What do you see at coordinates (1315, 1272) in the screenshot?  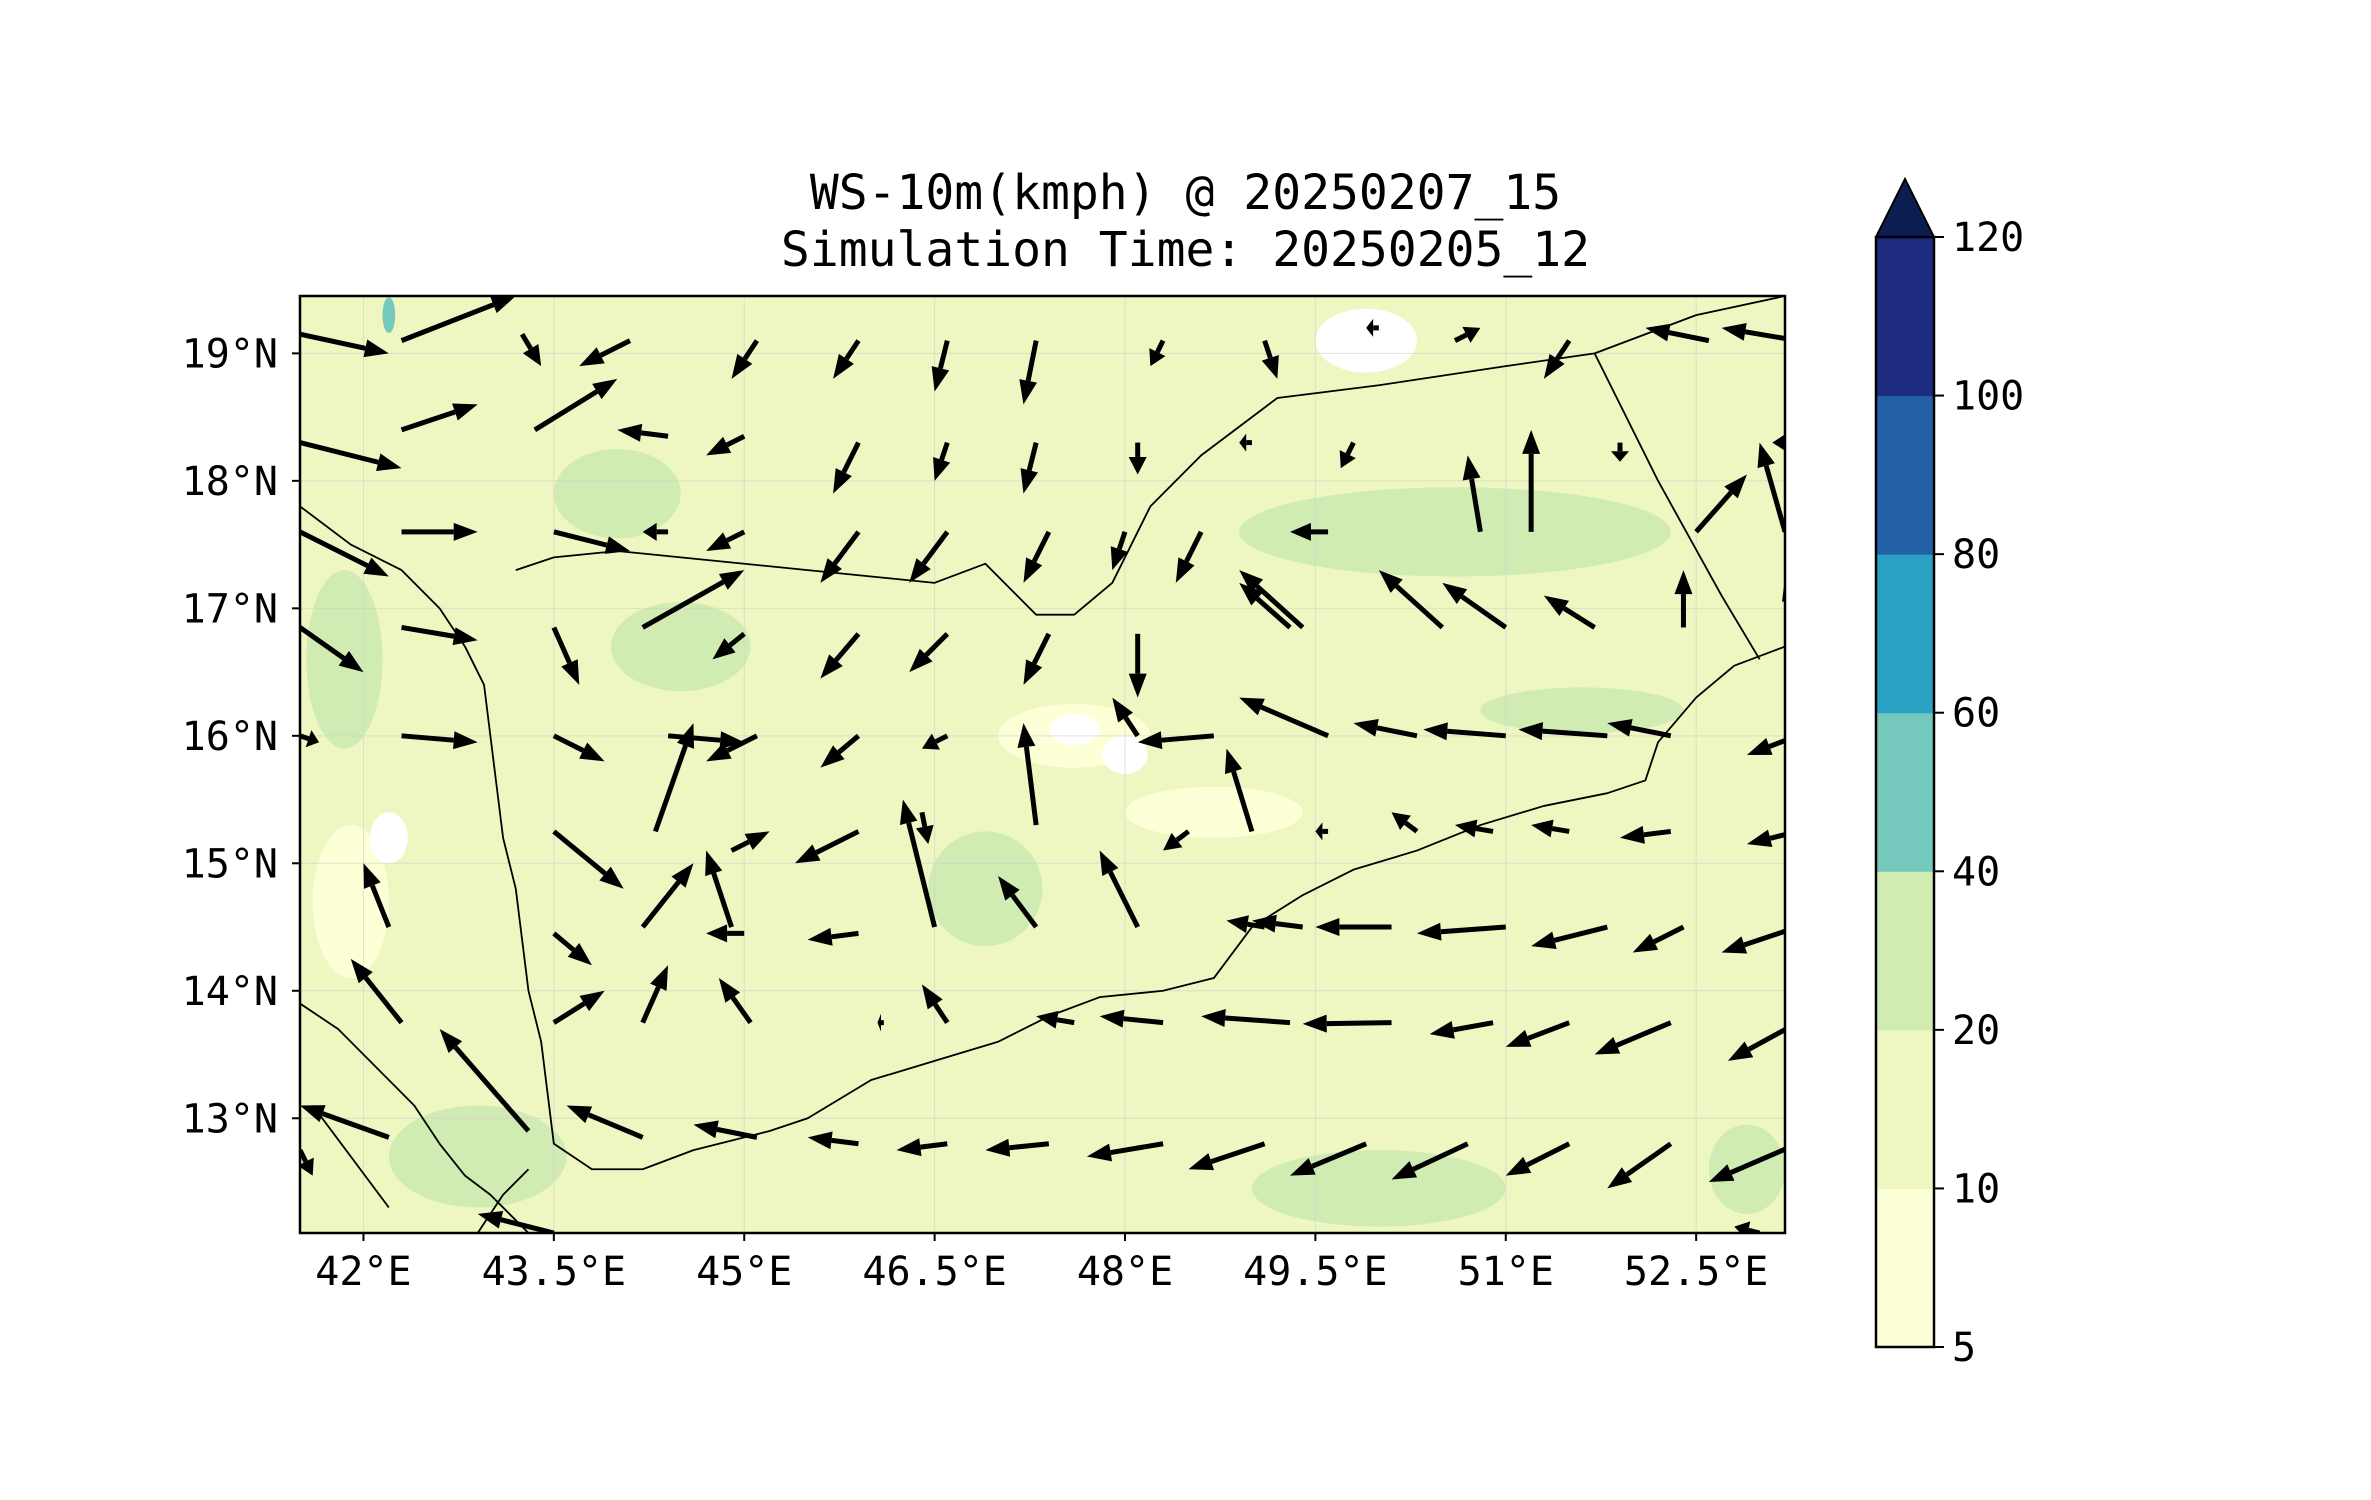 I see `x-tick-label: 49.5°E` at bounding box center [1315, 1272].